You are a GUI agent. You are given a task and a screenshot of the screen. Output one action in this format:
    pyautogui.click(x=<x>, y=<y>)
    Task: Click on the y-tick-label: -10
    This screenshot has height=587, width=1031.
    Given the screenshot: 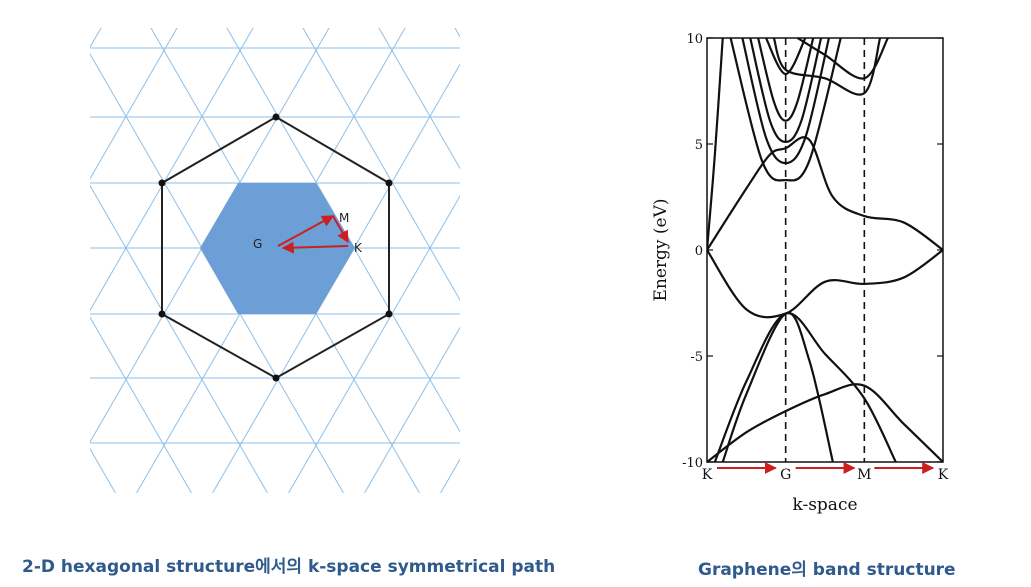 What is the action you would take?
    pyautogui.click(x=692, y=463)
    